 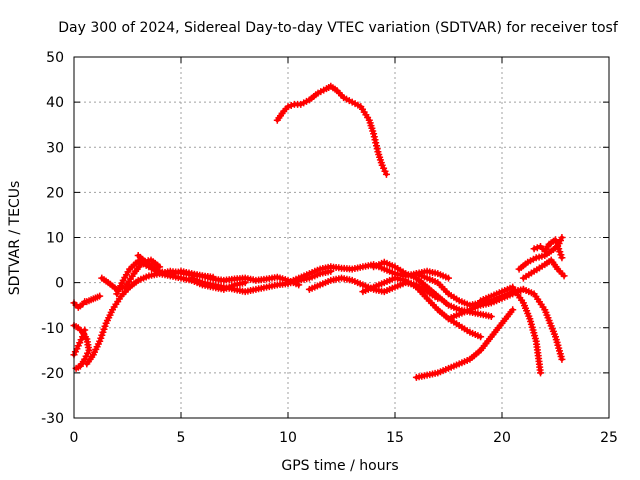 I want to click on y-tick-label: -10, so click(x=52, y=329).